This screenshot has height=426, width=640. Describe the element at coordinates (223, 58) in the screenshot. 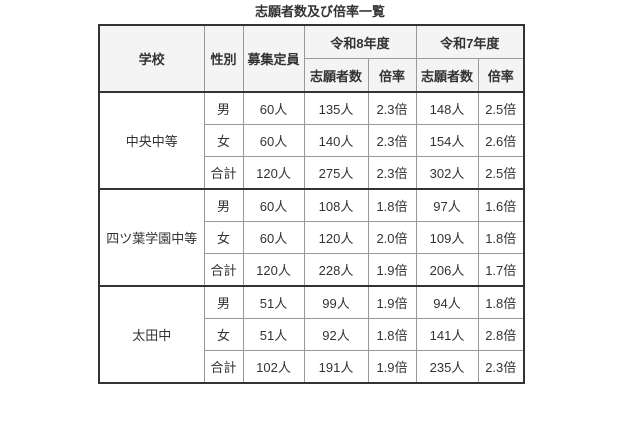

I see `col-header-gender: 性別` at that location.